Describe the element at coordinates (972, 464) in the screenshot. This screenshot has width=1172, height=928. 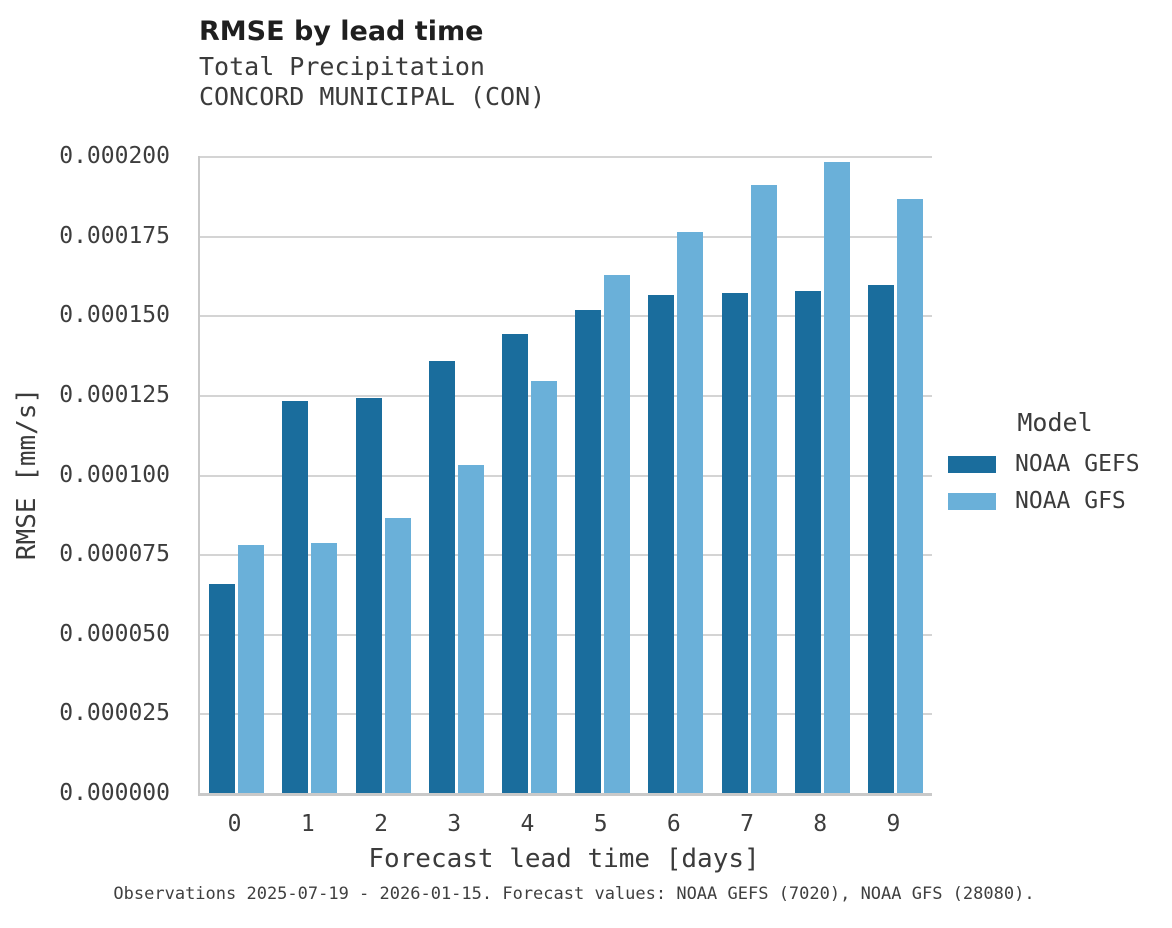
I see `legend-swatch-noaa-gefs` at that location.